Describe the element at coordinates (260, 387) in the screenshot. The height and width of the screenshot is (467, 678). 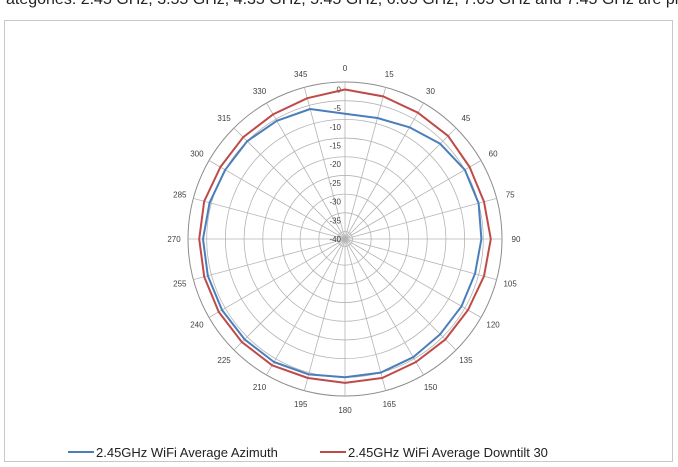
I see `angle-tick-label: 210` at that location.